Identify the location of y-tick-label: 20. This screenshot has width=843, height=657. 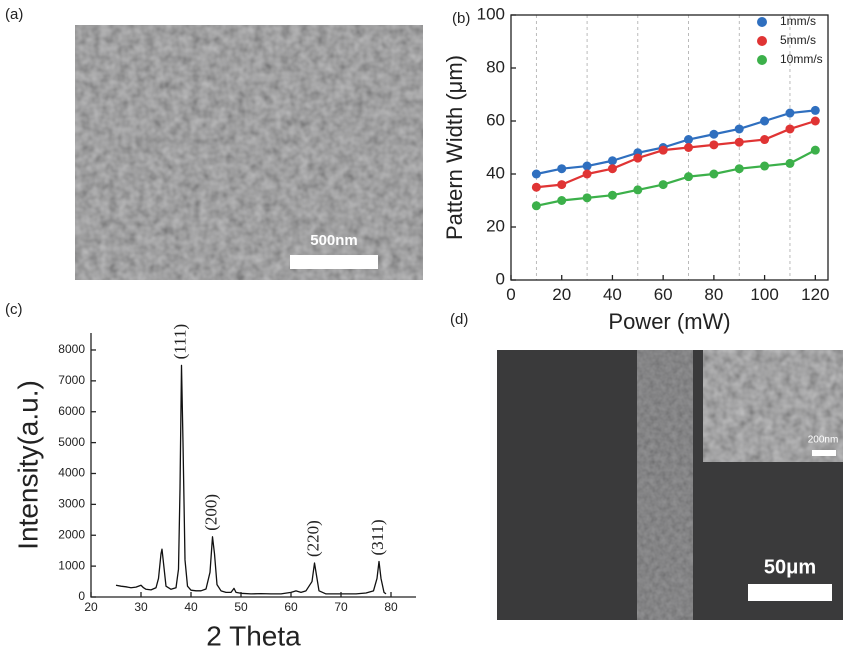
(495, 225).